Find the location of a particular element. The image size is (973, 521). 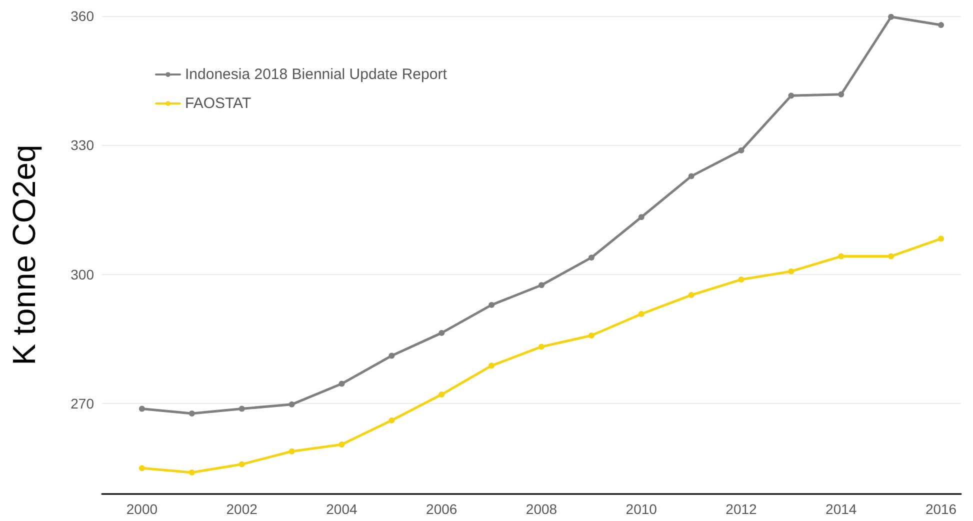

x-tick-label: 2002 is located at coordinates (242, 509).